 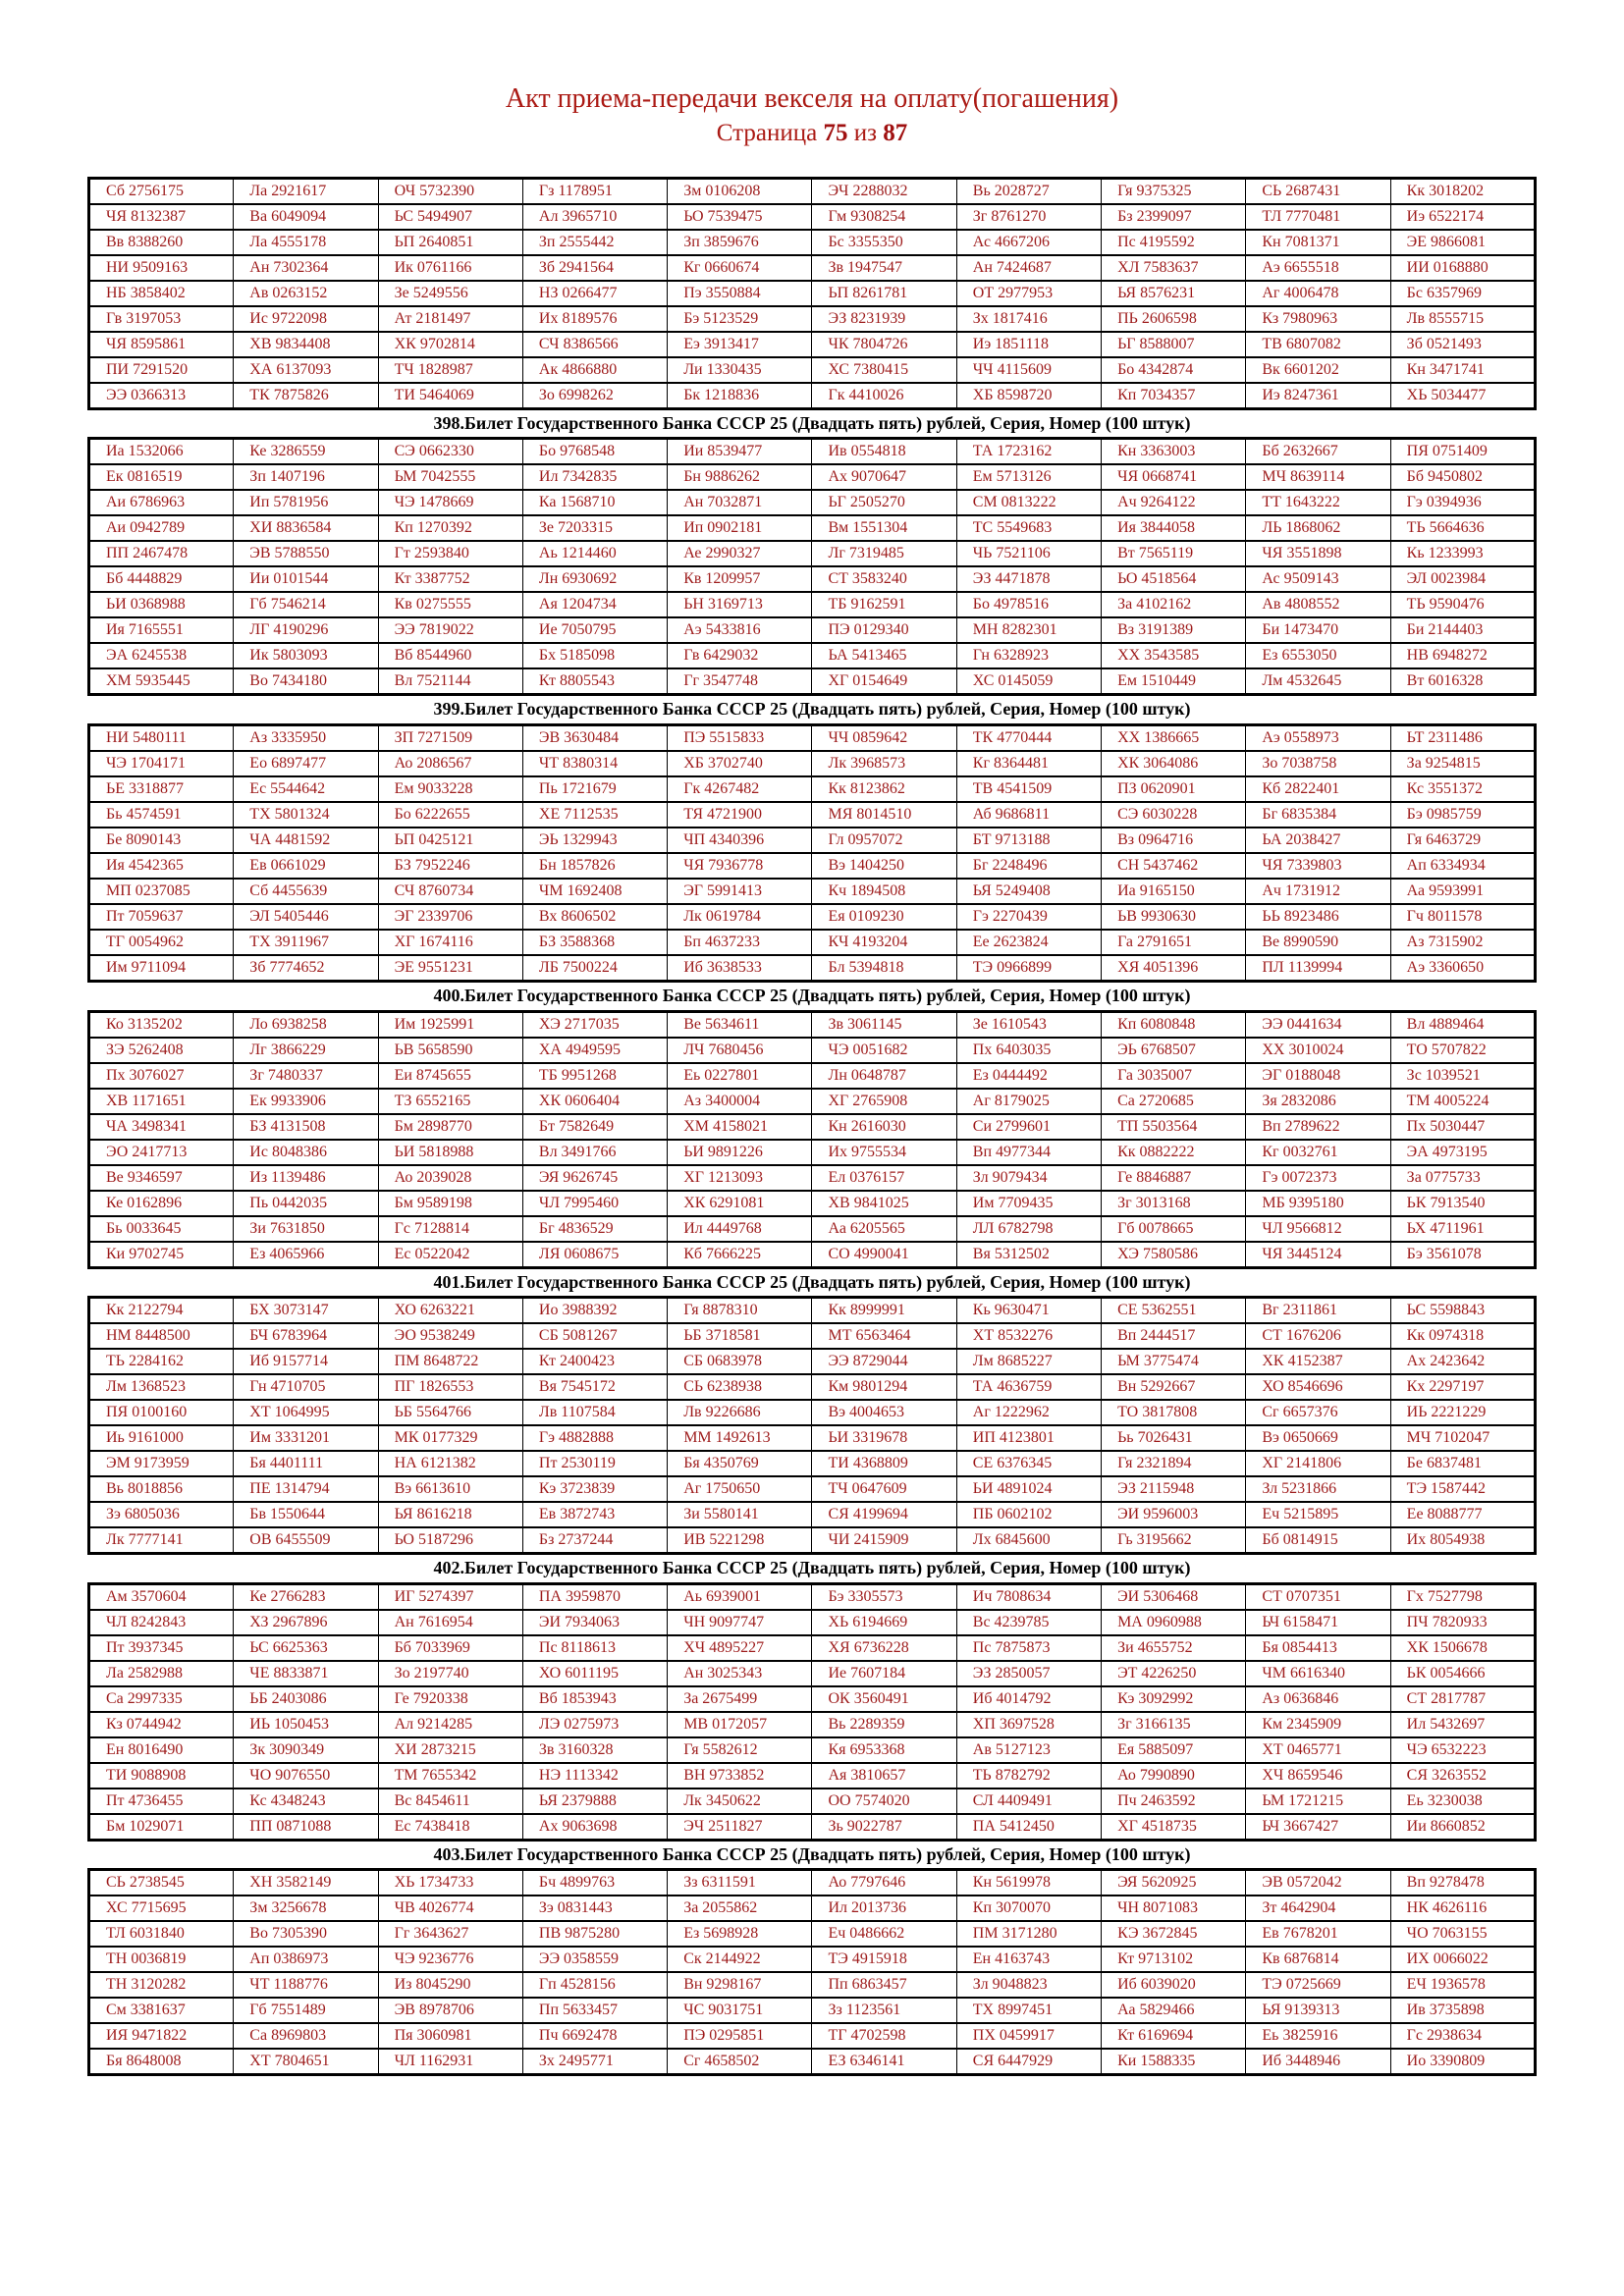 I want to click on serial-cell: ХЭ 2717035, so click(x=595, y=1025).